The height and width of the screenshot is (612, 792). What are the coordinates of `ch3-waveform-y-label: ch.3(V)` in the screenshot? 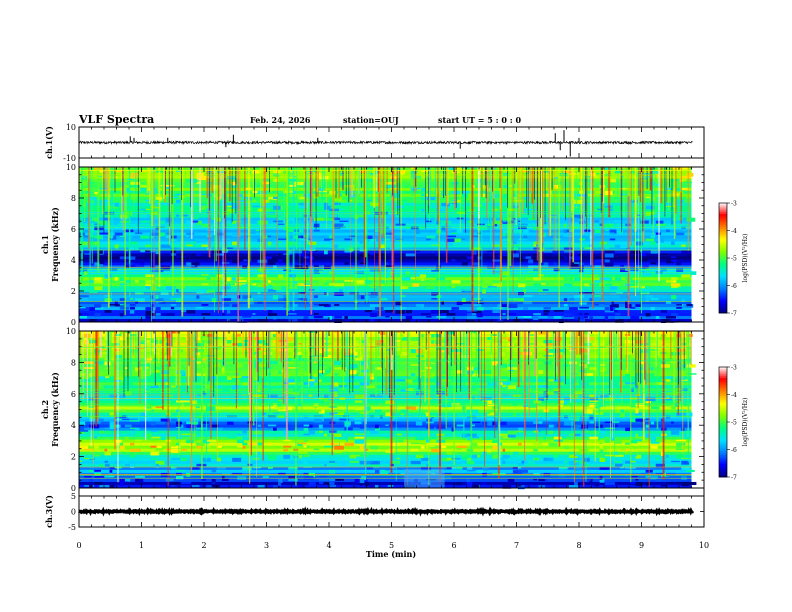 It's located at (49, 511).